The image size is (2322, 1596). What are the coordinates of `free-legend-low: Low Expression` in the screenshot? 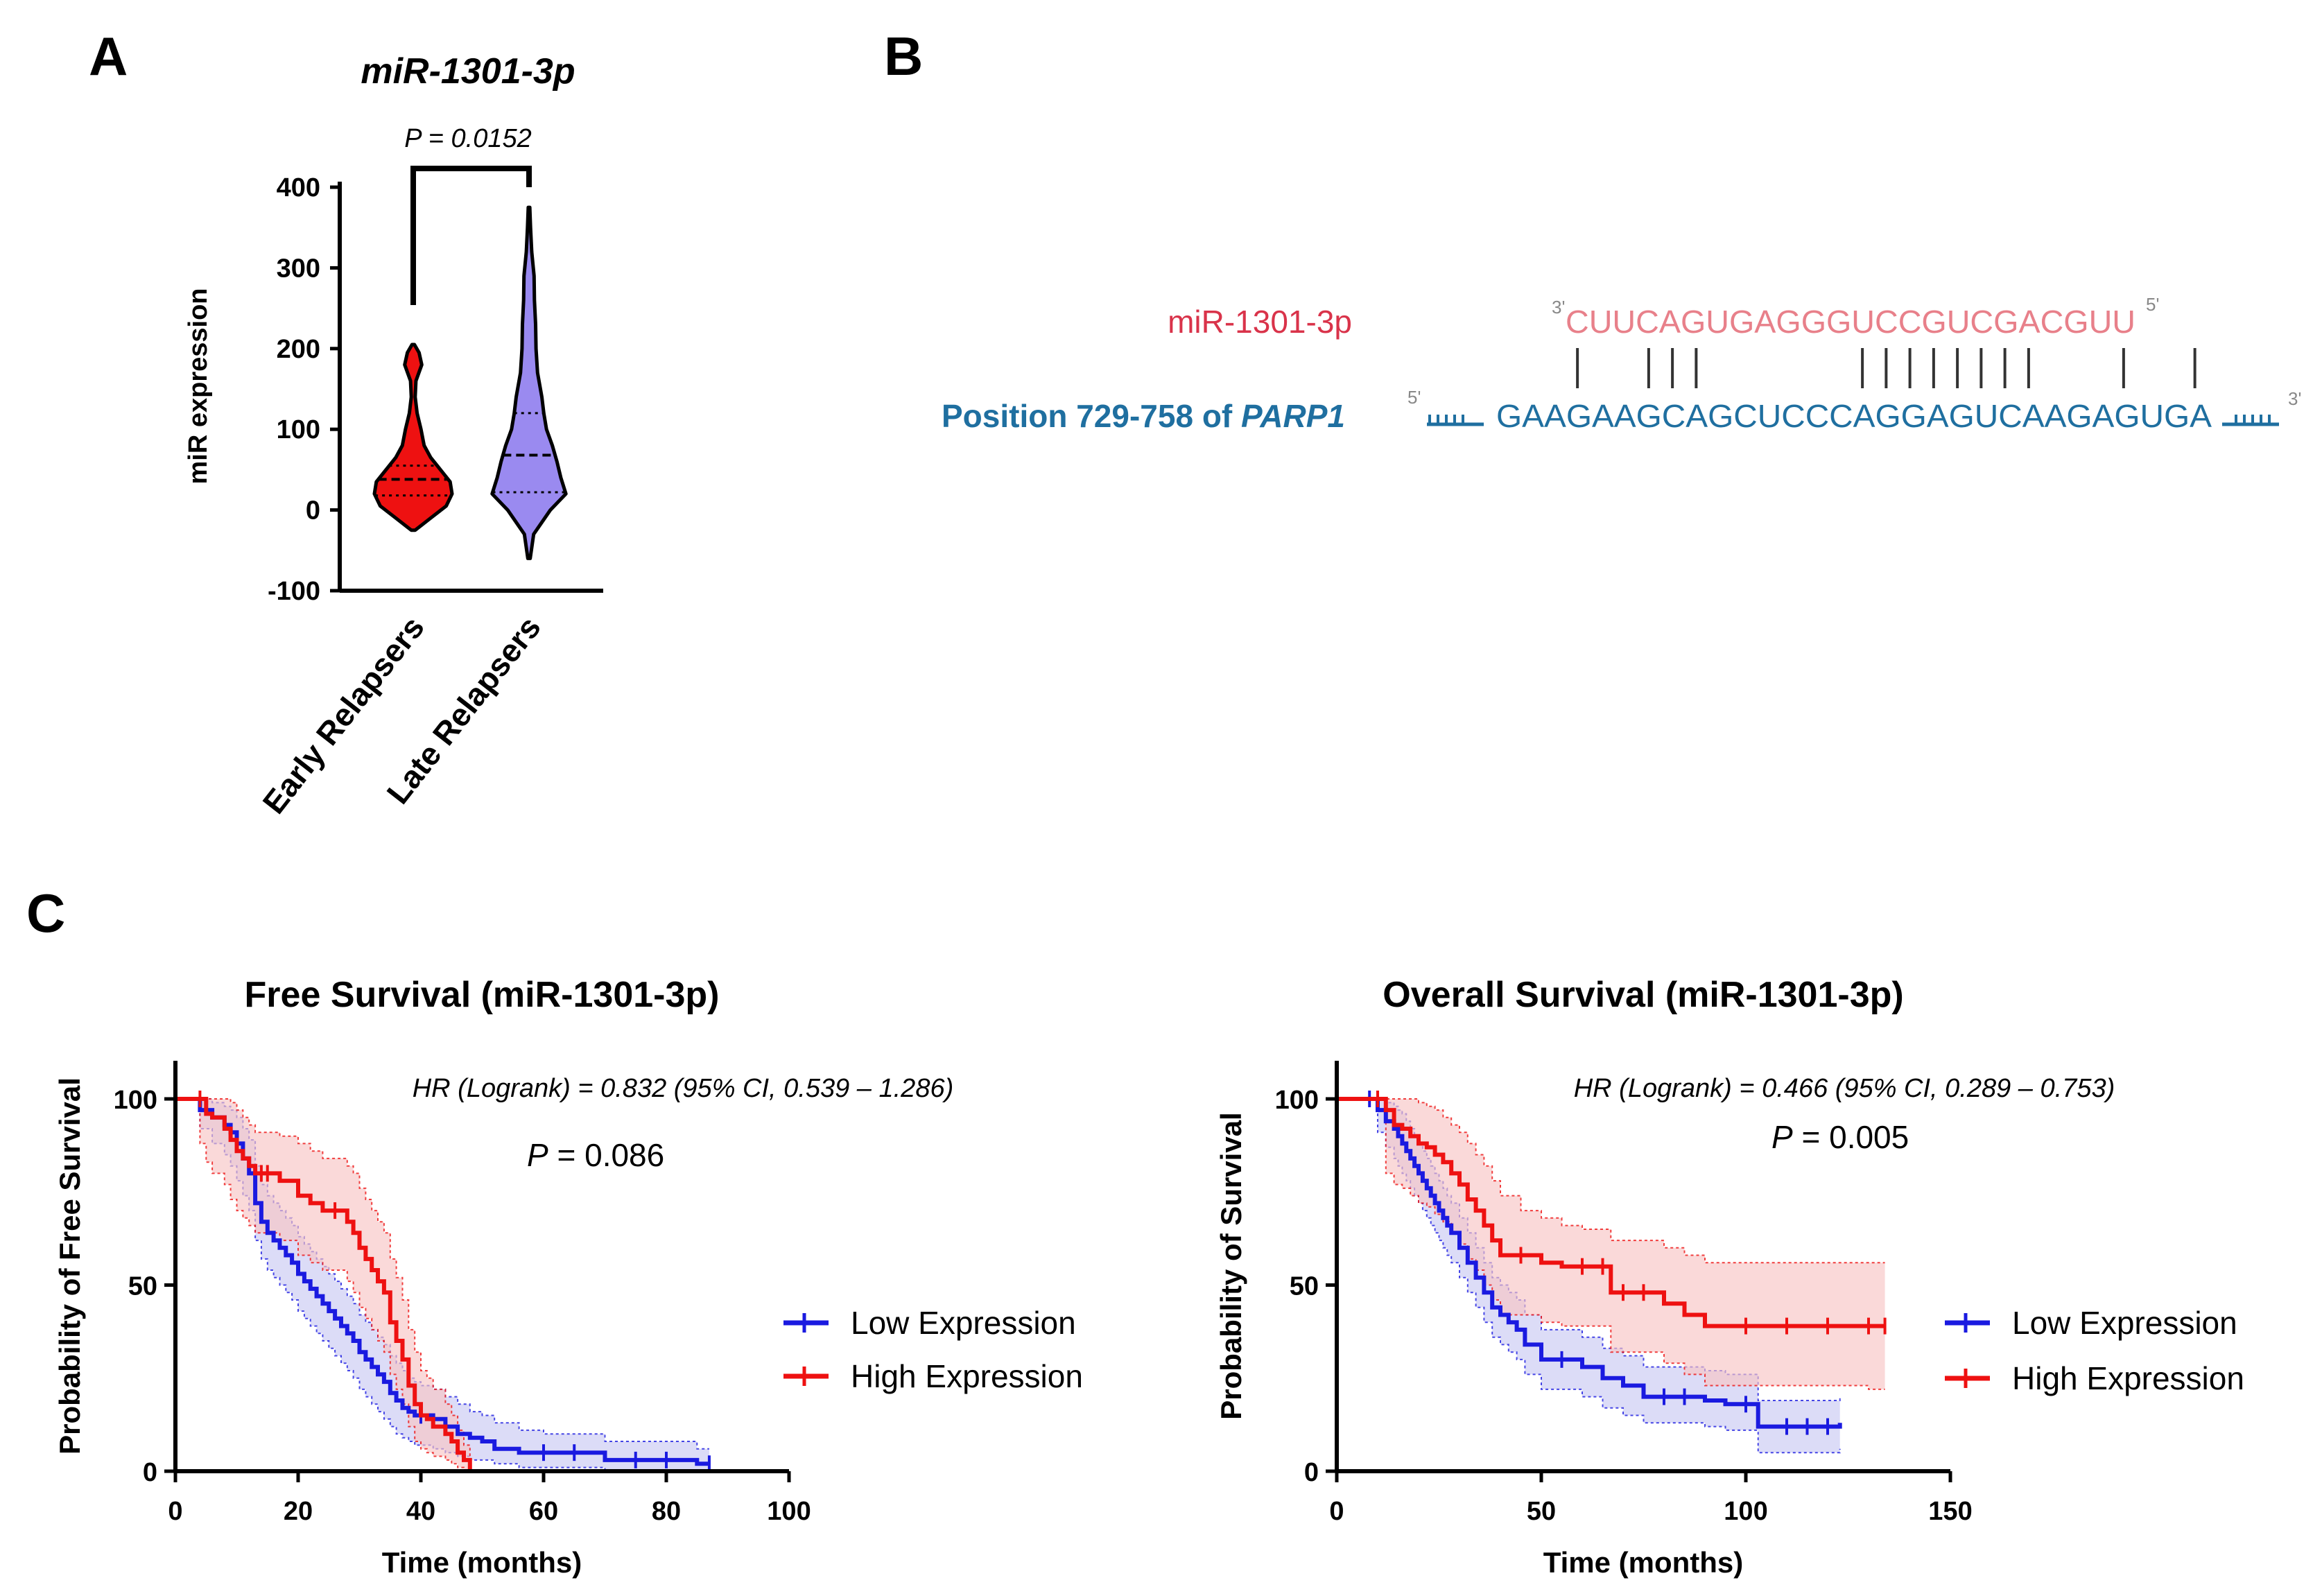 It's located at (930, 1323).